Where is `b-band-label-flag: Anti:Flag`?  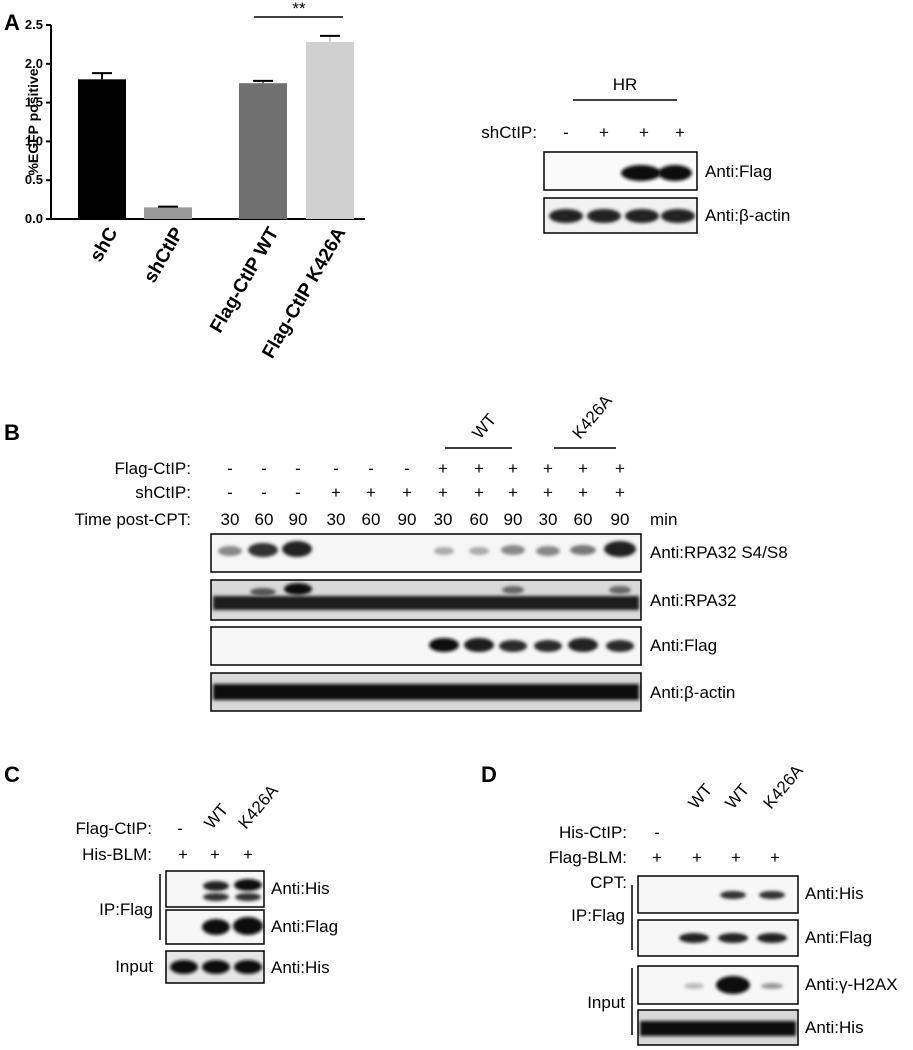
b-band-label-flag: Anti:Flag is located at coordinates (683, 645).